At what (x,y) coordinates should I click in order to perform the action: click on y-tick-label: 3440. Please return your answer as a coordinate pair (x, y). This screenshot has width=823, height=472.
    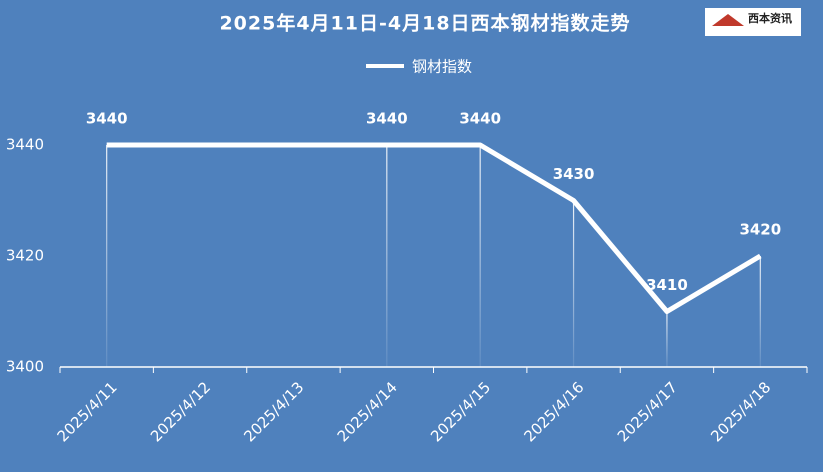
    Looking at the image, I should click on (25, 145).